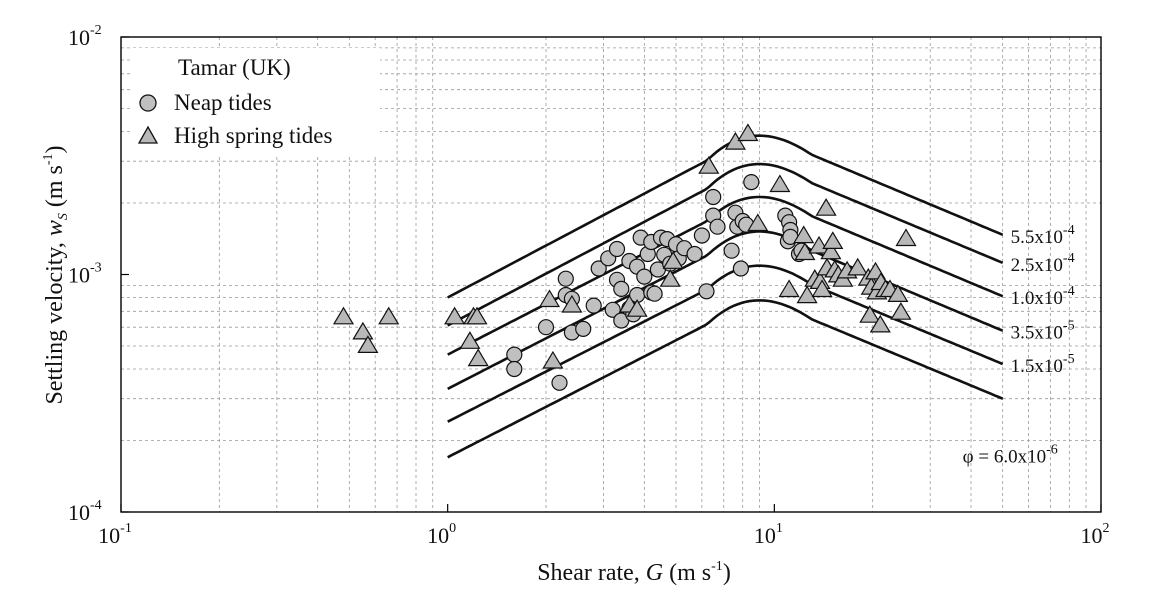 The image size is (1163, 595). I want to click on x-tick-label: 10¹, so click(768, 534).